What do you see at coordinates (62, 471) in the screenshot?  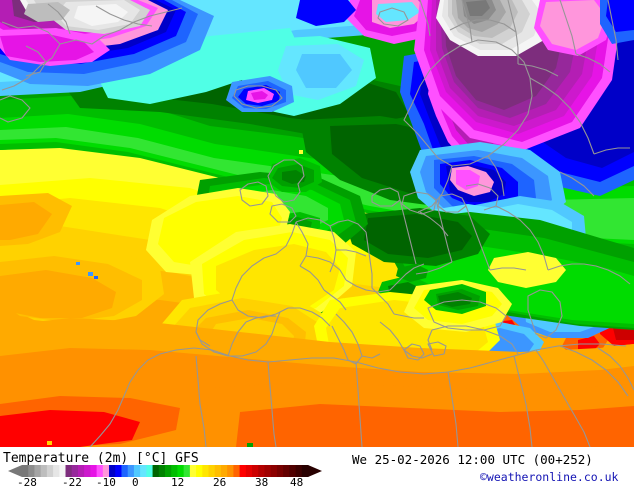 I see `colorbar-band--24` at bounding box center [62, 471].